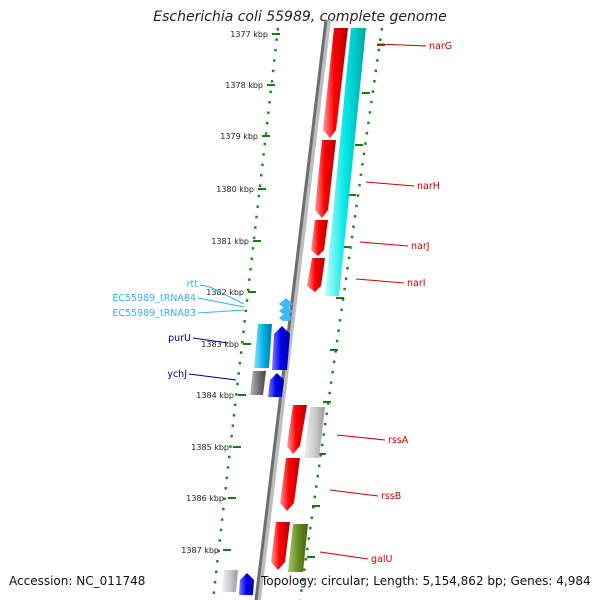 The height and width of the screenshot is (600, 600). What do you see at coordinates (384, 244) in the screenshot?
I see `leader-line-narJ` at bounding box center [384, 244].